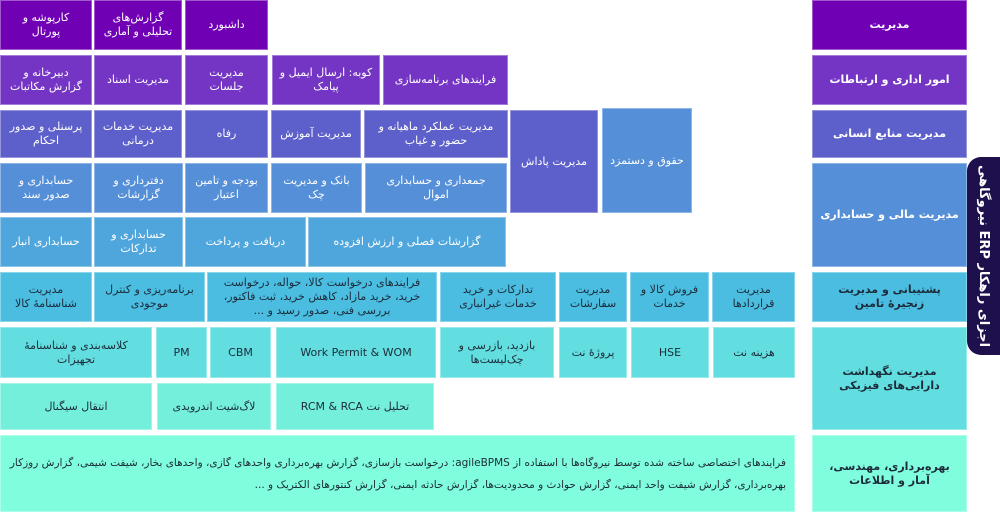 Image resolution: width=1000 pixels, height=512 pixels. I want to click on module-supply-0: مدیریت قراردادها, so click(753, 297).